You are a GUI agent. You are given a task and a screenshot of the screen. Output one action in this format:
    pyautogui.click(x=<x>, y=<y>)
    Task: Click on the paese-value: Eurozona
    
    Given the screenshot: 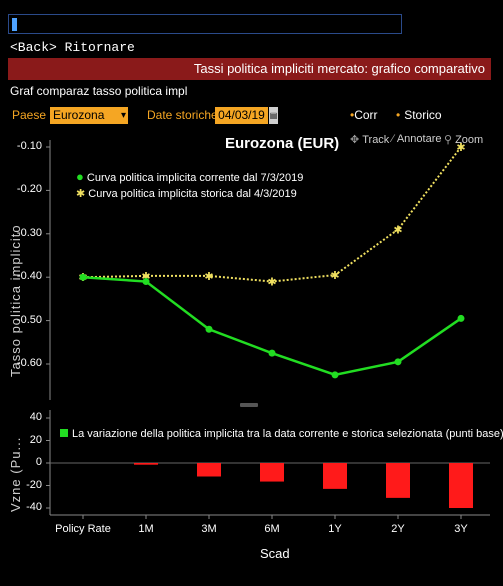 What is the action you would take?
    pyautogui.click(x=79, y=115)
    